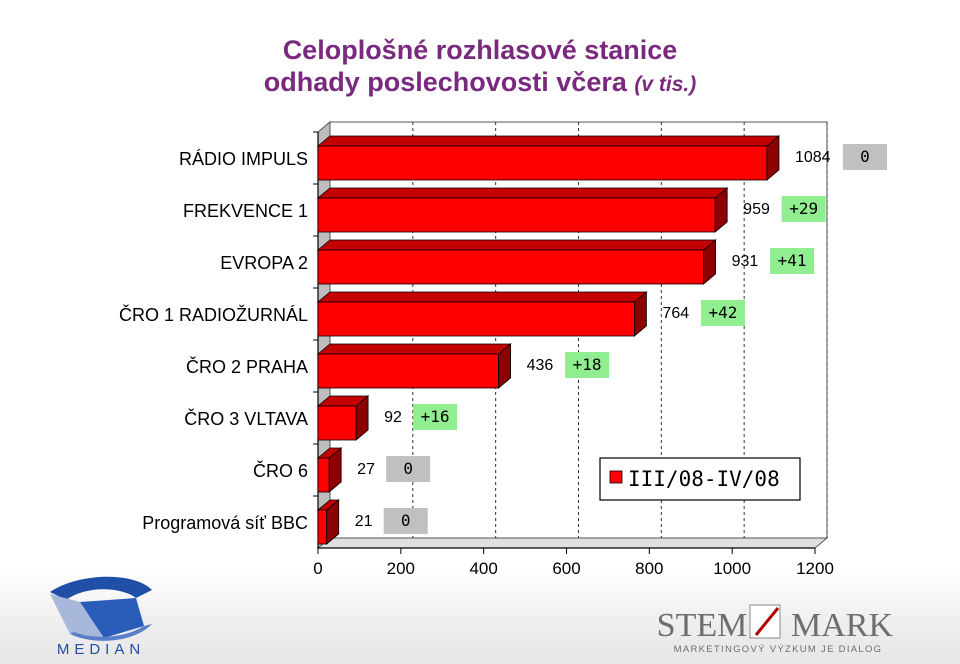 Image resolution: width=960 pixels, height=664 pixels. Describe the element at coordinates (213, 314) in the screenshot. I see `category-label: ČRO 1 RADIOŽURNÁL` at that location.